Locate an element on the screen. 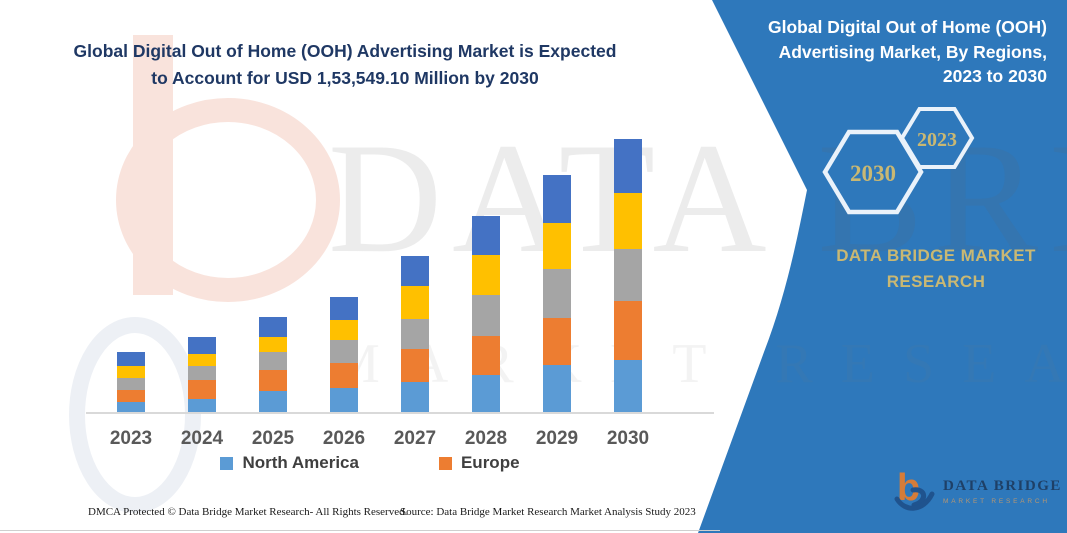  logo-name: DATA BRIDGE is located at coordinates (1002, 485).